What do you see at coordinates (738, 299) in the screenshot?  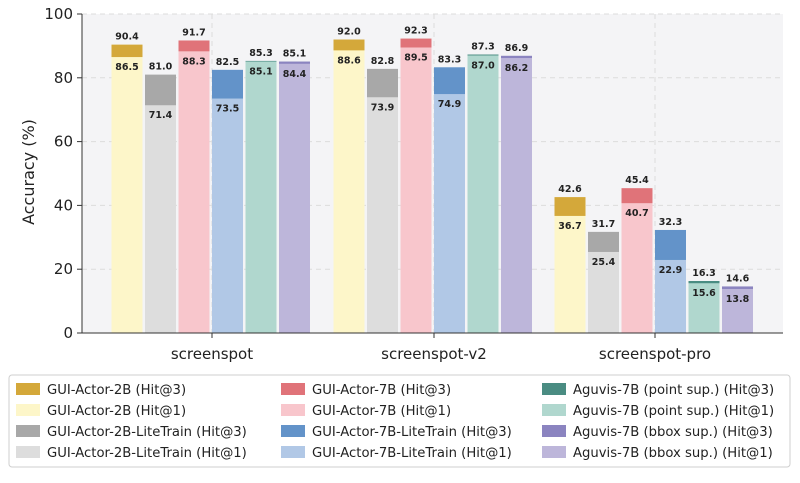 I see `data-label-hit1: 13.8` at bounding box center [738, 299].